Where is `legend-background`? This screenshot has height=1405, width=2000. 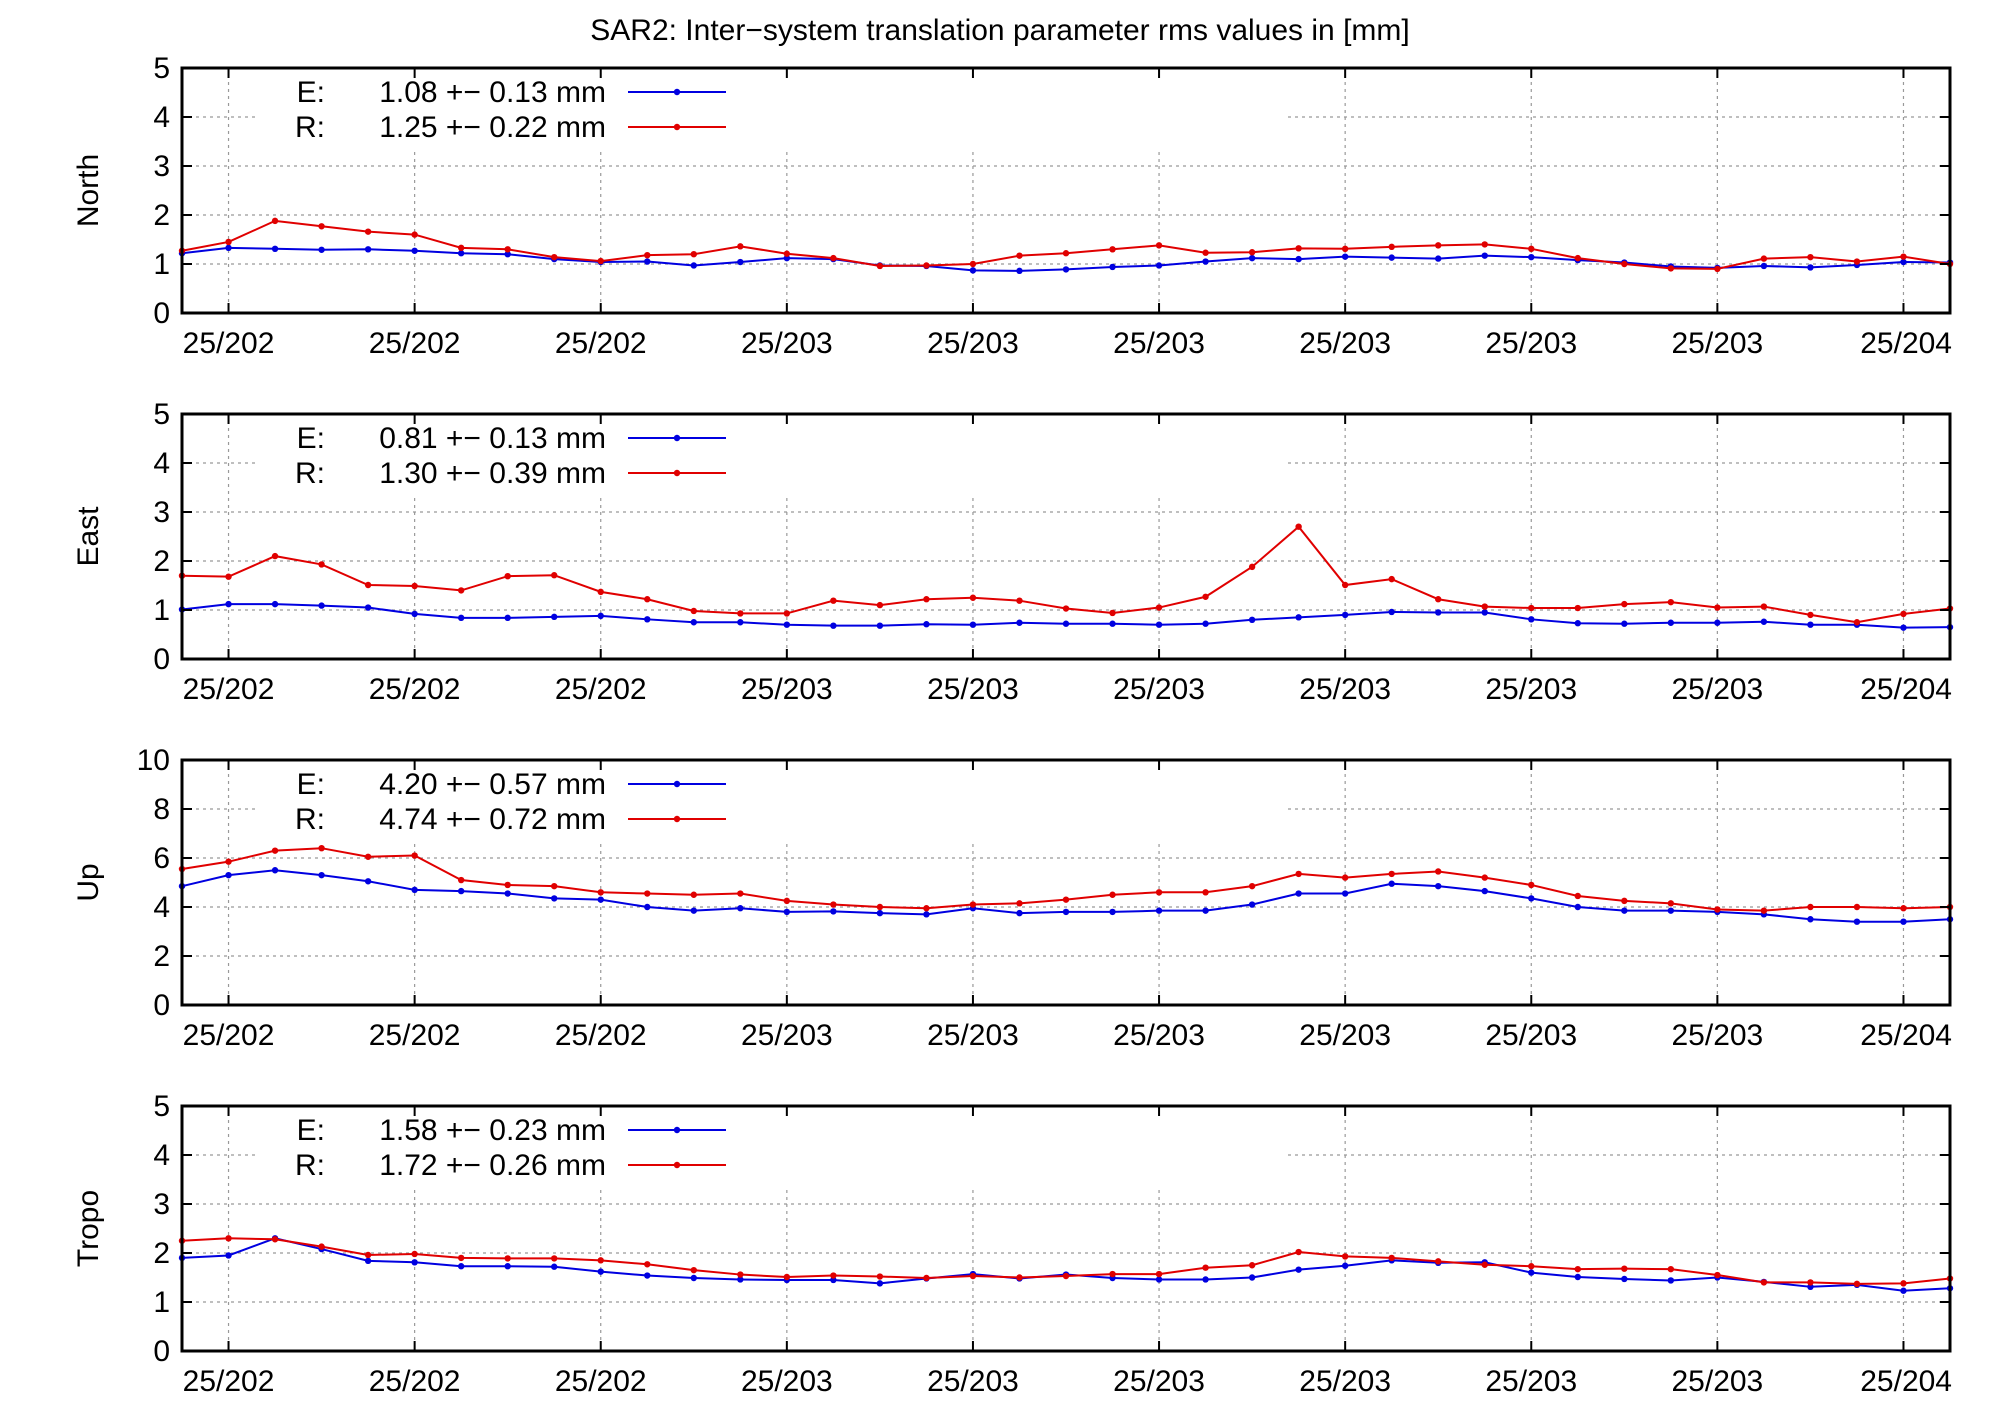 legend-background is located at coordinates (770, 113).